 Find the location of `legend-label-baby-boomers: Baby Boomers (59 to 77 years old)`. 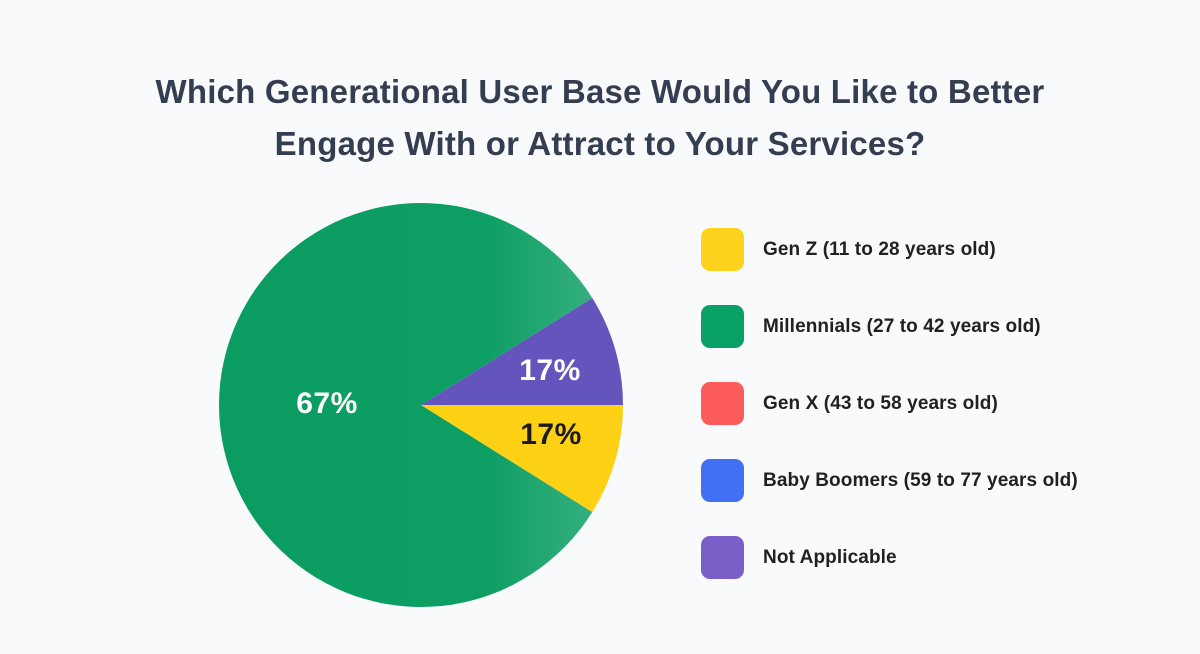

legend-label-baby-boomers: Baby Boomers (59 to 77 years old) is located at coordinates (920, 480).